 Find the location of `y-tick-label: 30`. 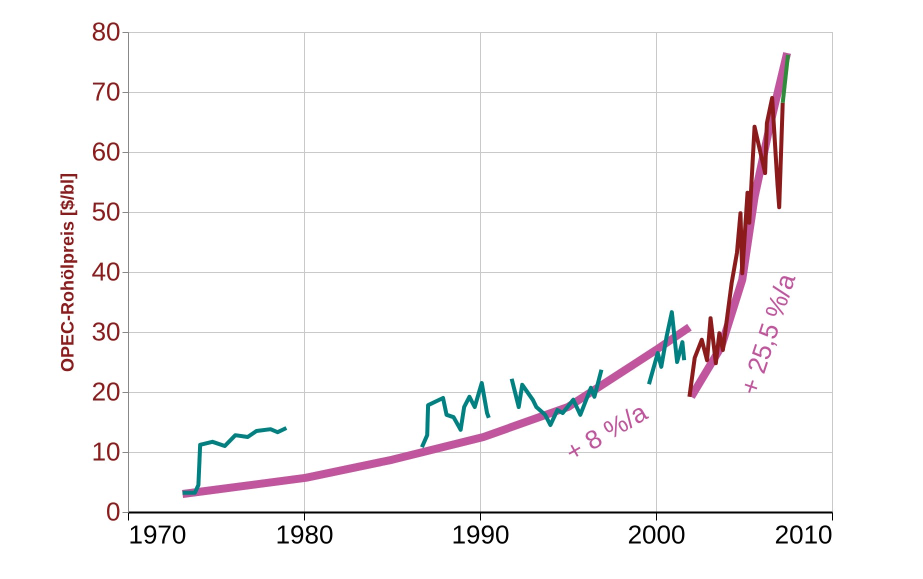

y-tick-label: 30 is located at coordinates (106, 331).